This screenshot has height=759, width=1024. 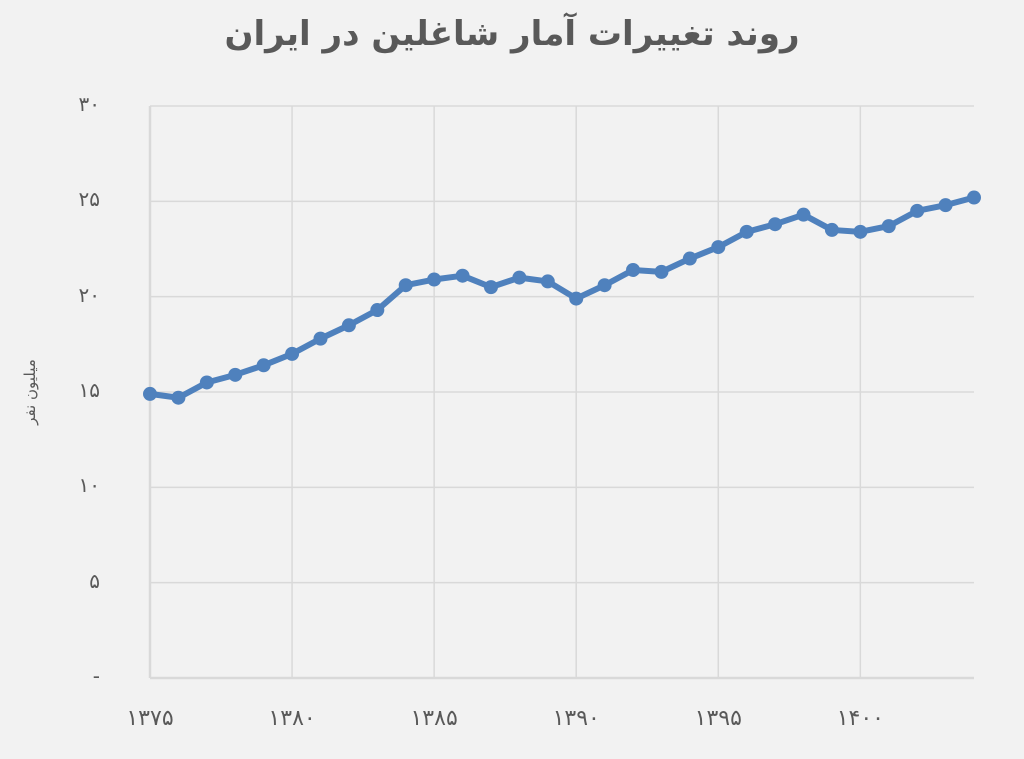 I want to click on x-tick-label: ۱۴۰۰, so click(x=860, y=718).